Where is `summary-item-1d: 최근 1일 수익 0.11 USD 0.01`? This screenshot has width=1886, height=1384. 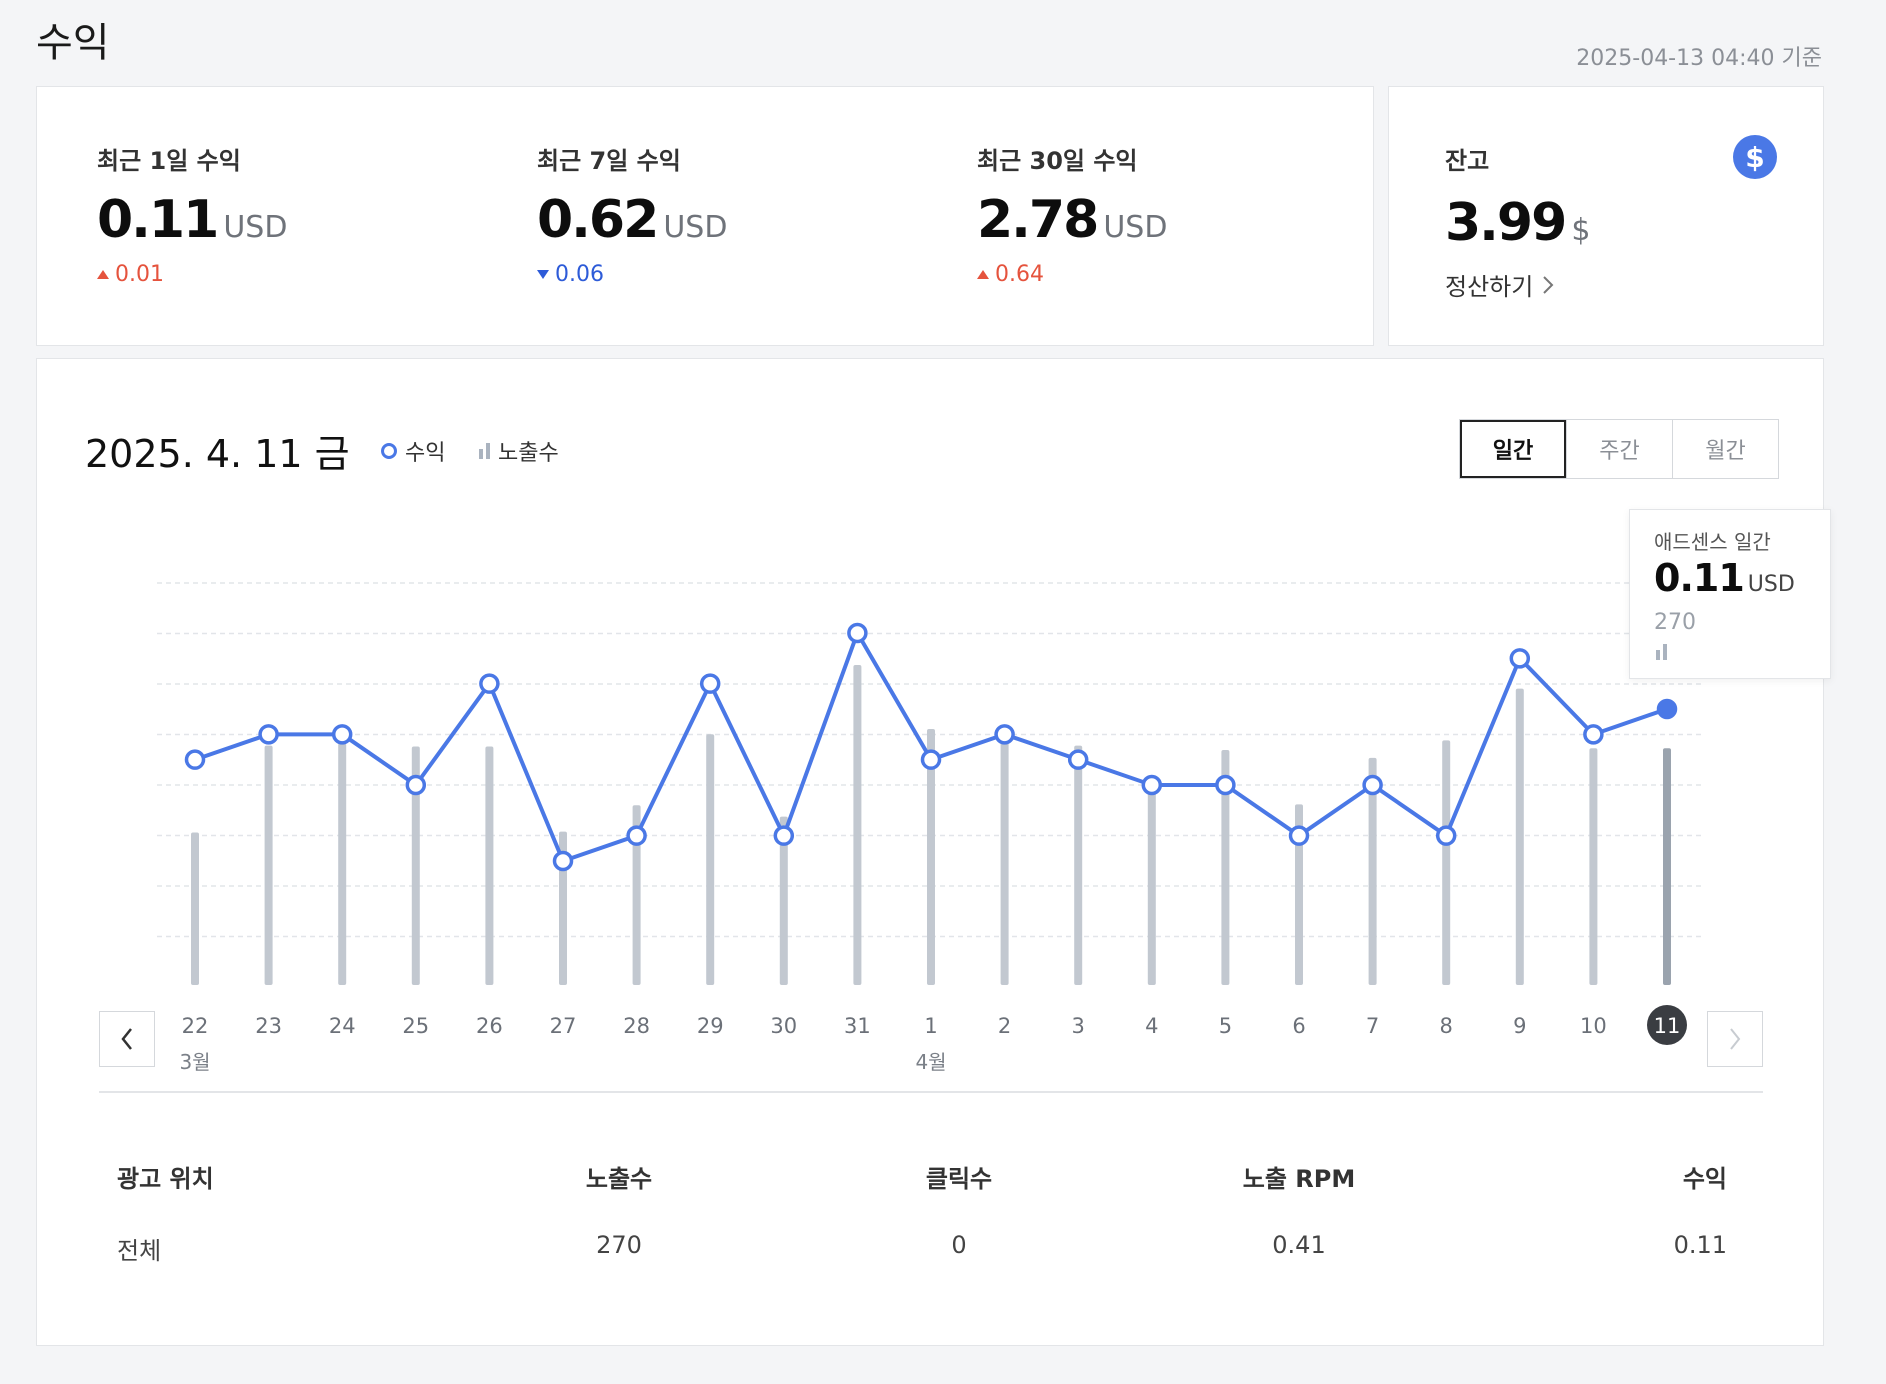
summary-item-1d: 최근 1일 수익 0.11 USD 0.01 is located at coordinates (192, 214).